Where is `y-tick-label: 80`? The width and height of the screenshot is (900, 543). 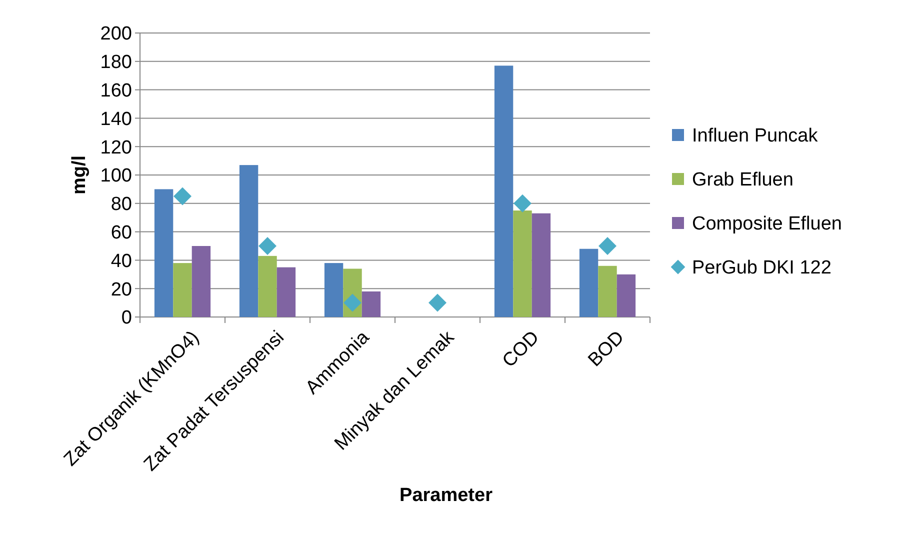 y-tick-label: 80 is located at coordinates (121, 205).